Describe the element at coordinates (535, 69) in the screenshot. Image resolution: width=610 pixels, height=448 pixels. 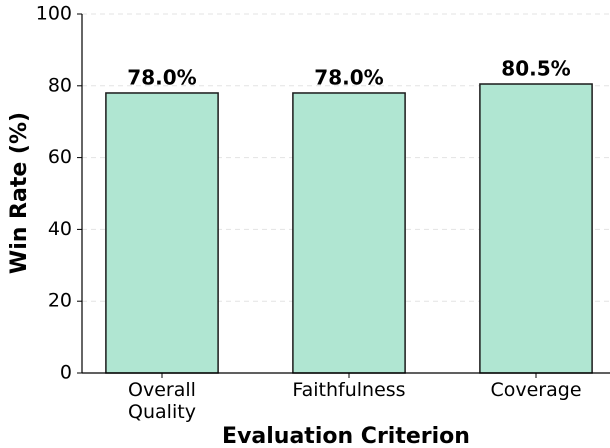
I see `value-label: 80.5%` at that location.